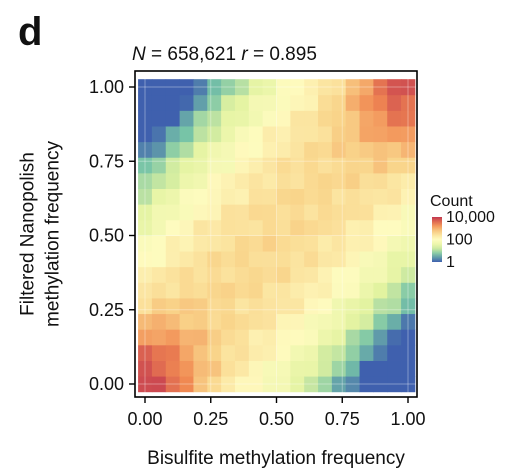  Describe the element at coordinates (244, 54) in the screenshot. I see `title-r-symbol: r` at that location.